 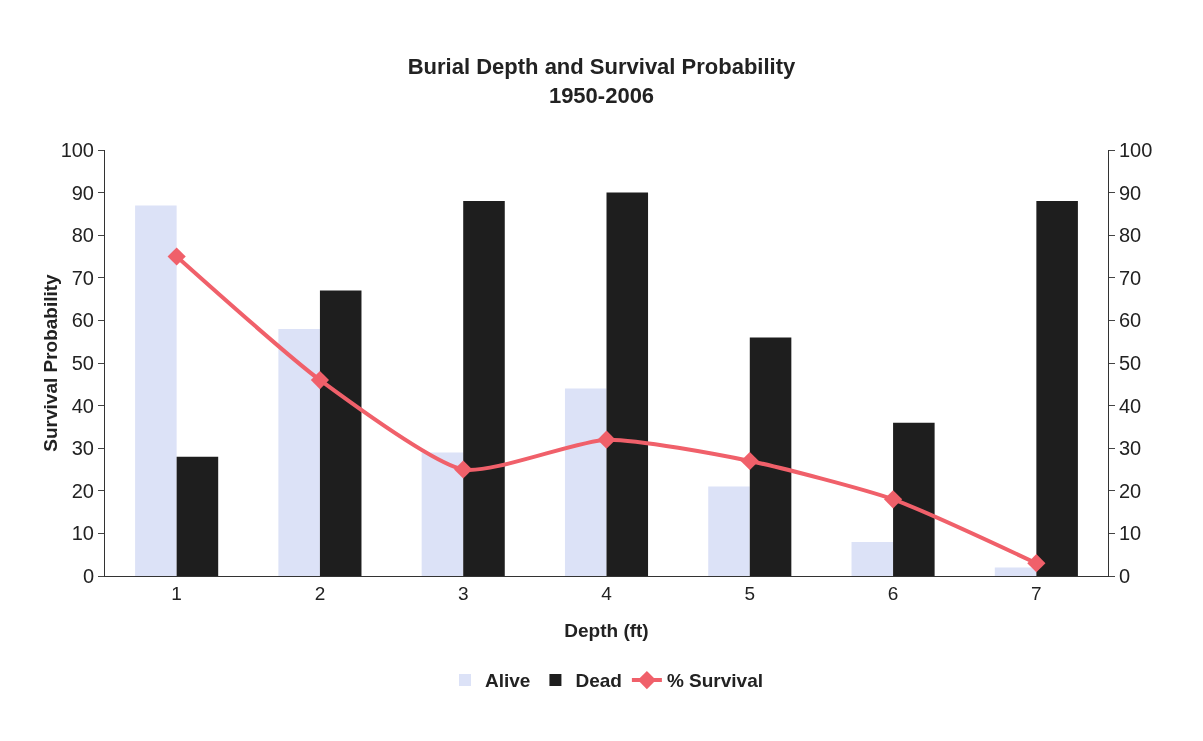 What do you see at coordinates (77, 150) in the screenshot?
I see `y-tick-label: 100` at bounding box center [77, 150].